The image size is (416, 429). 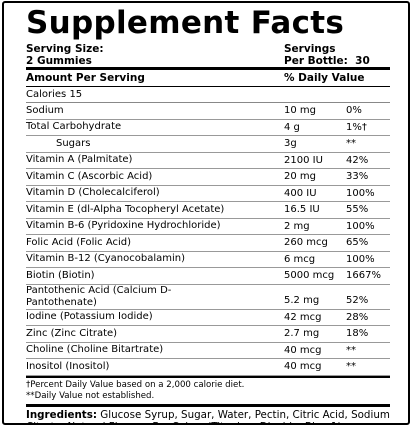 What do you see at coordinates (59, 61) in the screenshot?
I see `serving-size-value: 2 Gummies` at bounding box center [59, 61].